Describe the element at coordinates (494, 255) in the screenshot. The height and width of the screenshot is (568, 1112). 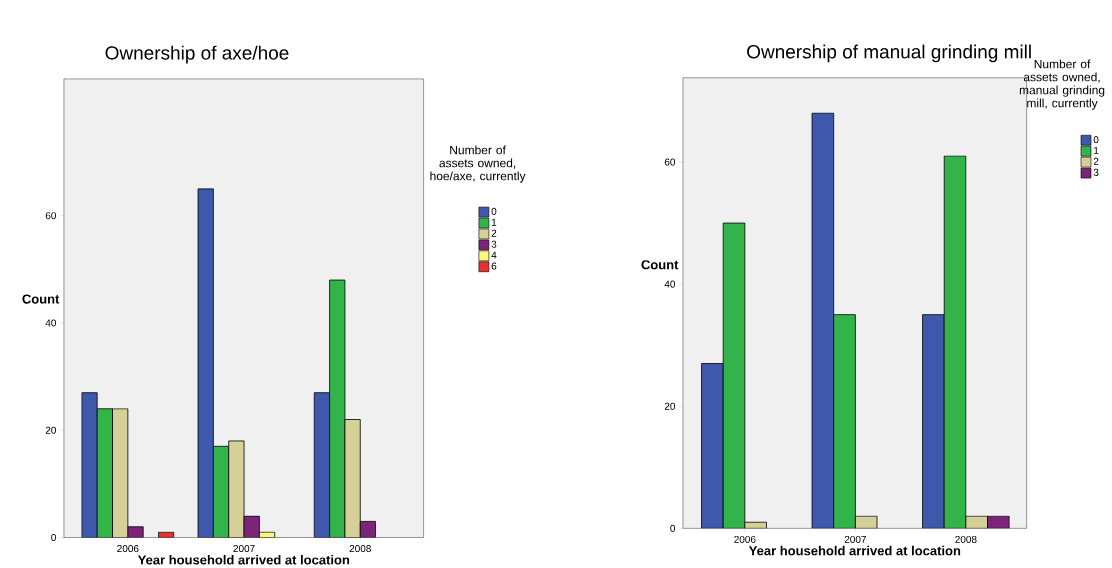
I see `legend-label: 4` at that location.